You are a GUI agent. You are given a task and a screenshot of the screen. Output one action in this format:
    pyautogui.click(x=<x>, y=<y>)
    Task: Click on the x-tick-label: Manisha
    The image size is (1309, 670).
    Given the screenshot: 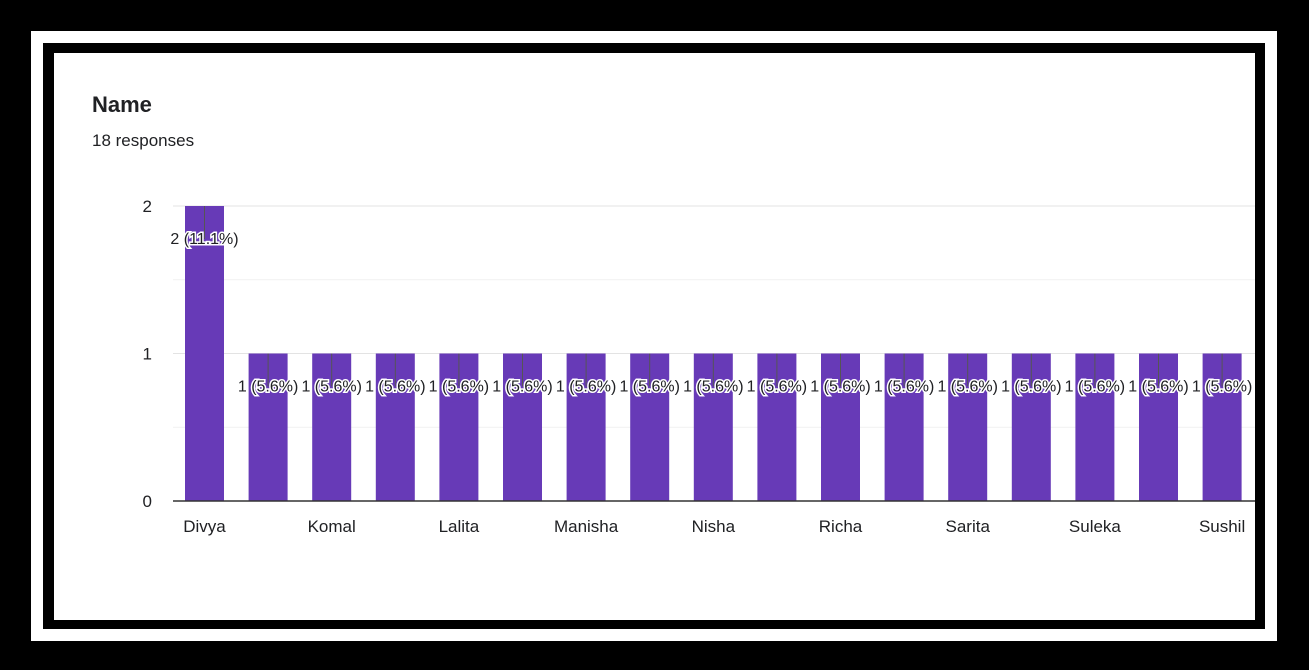 What is the action you would take?
    pyautogui.click(x=586, y=526)
    